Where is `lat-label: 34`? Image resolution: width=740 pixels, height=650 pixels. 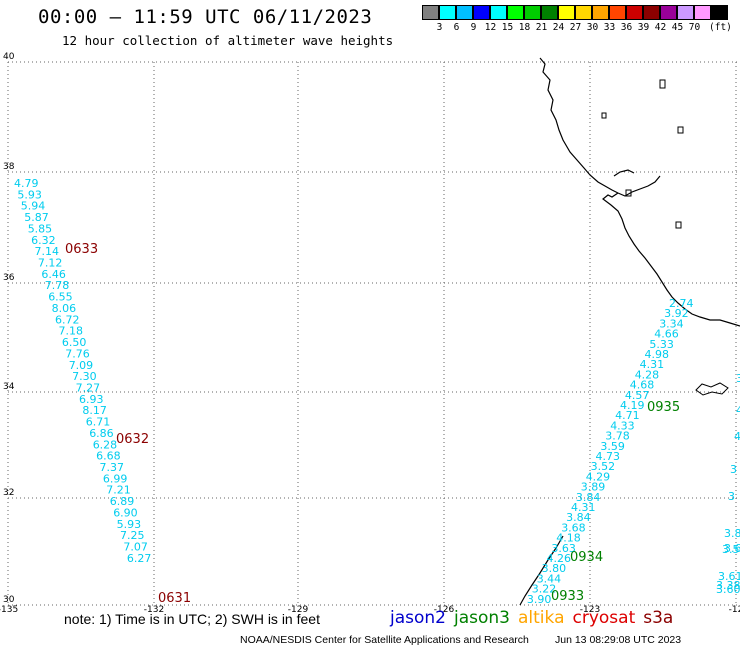
lat-label: 34 is located at coordinates (9, 387).